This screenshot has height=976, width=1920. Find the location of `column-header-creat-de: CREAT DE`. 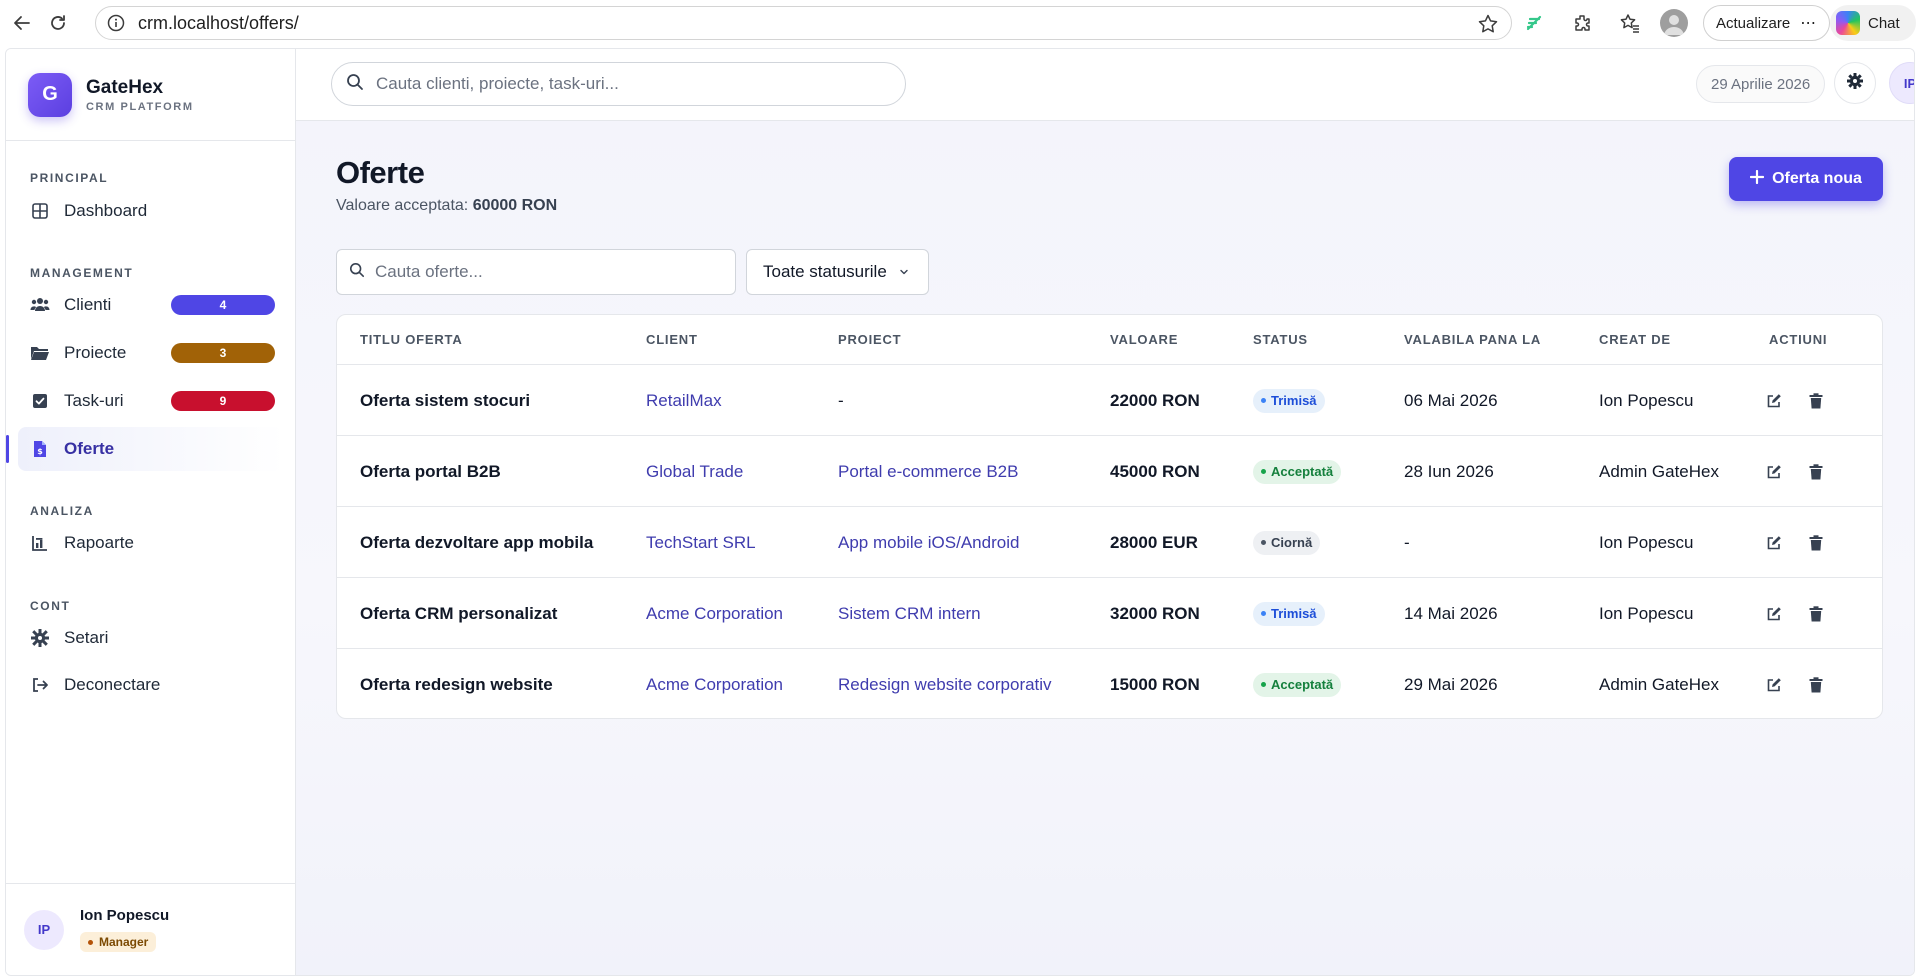

column-header-creat-de: CREAT DE is located at coordinates (1635, 339).